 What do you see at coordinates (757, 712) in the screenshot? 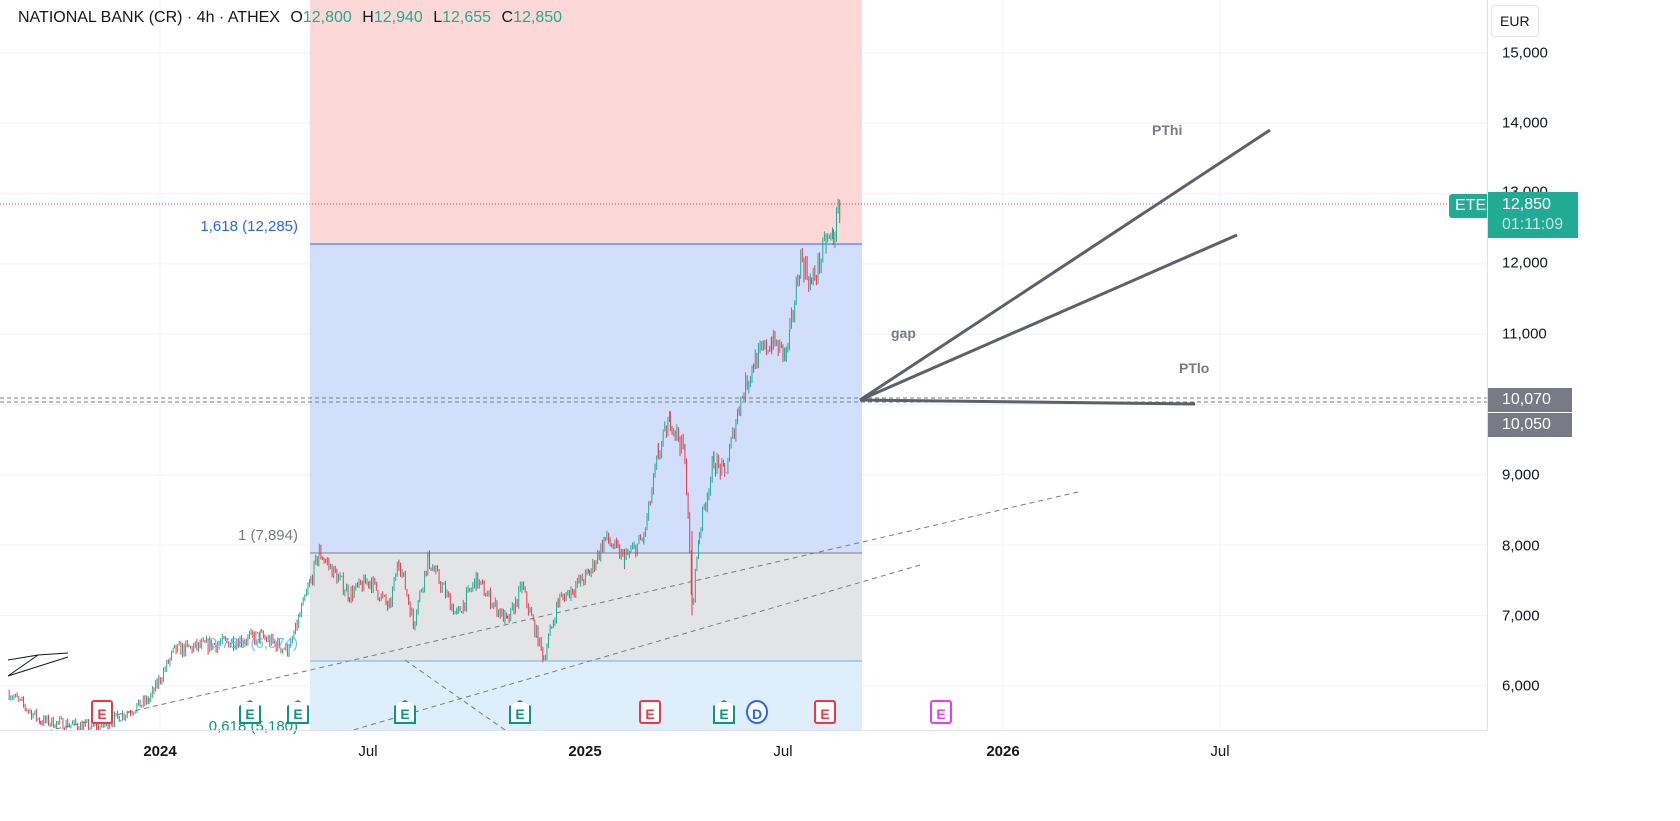
I see `event-dividend-marker: D` at bounding box center [757, 712].